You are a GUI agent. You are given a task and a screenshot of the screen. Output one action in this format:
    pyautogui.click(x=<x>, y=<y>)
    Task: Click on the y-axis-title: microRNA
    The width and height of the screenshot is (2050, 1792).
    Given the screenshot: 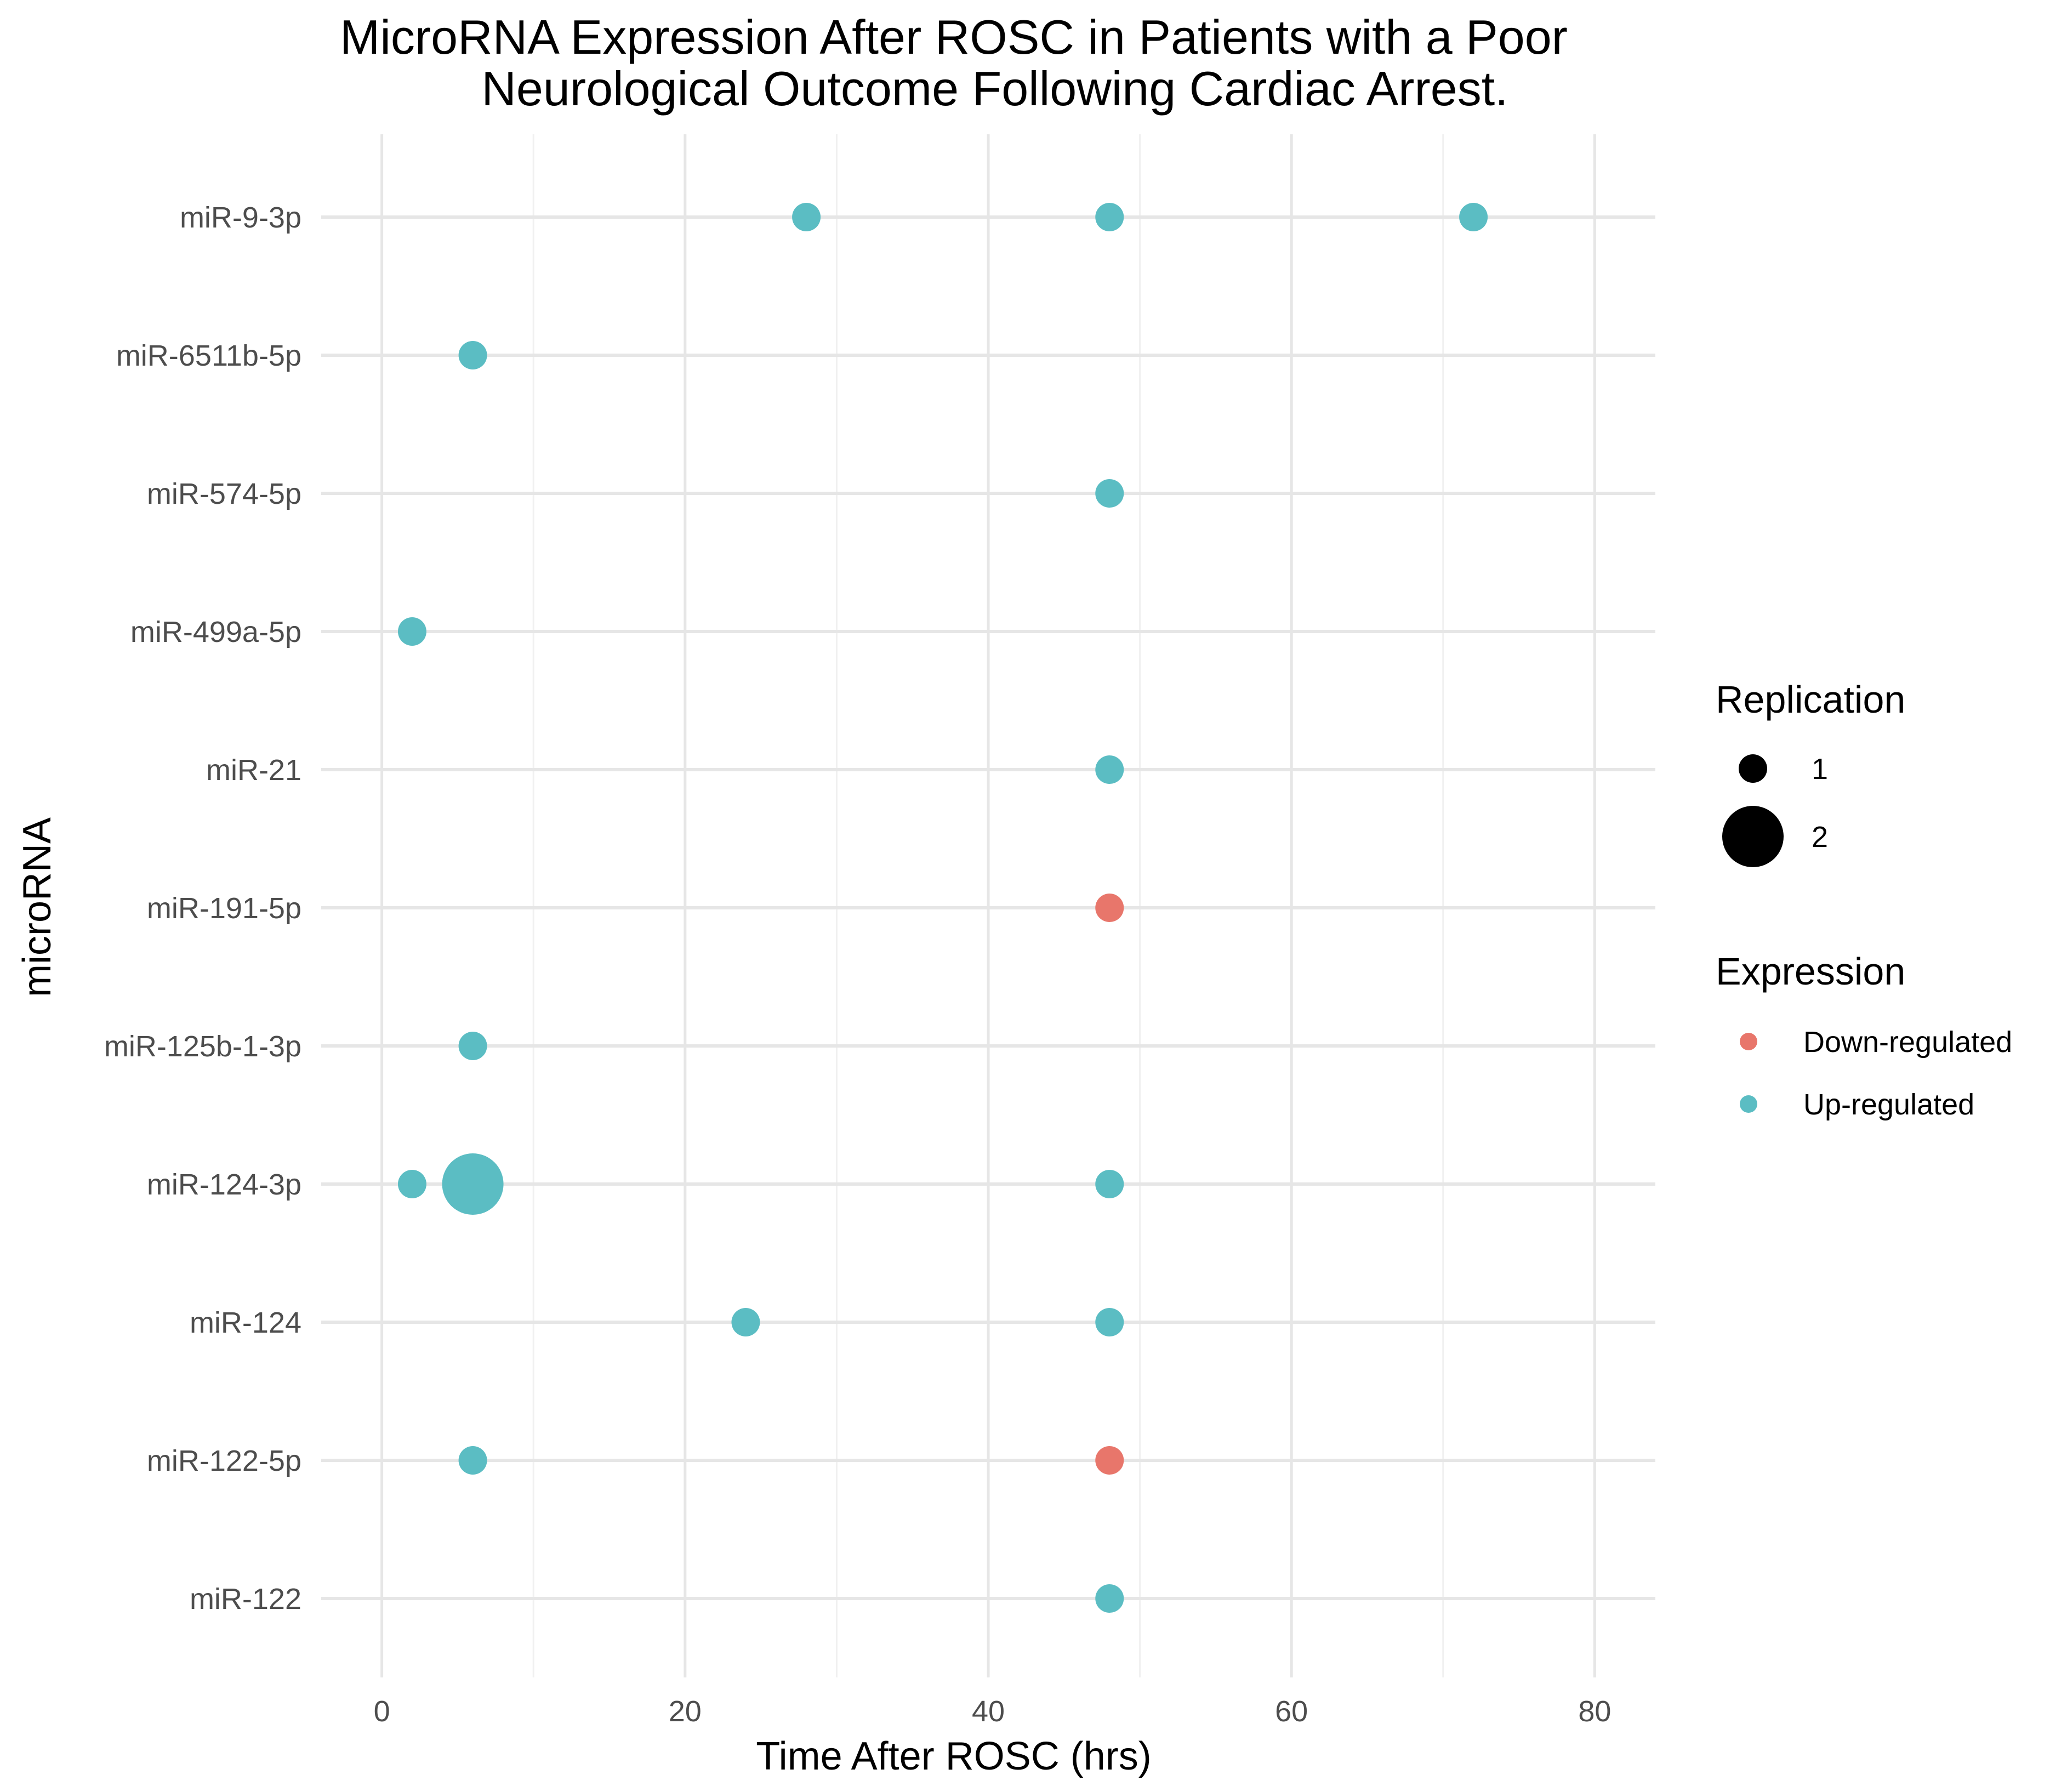 What is the action you would take?
    pyautogui.click(x=37, y=907)
    